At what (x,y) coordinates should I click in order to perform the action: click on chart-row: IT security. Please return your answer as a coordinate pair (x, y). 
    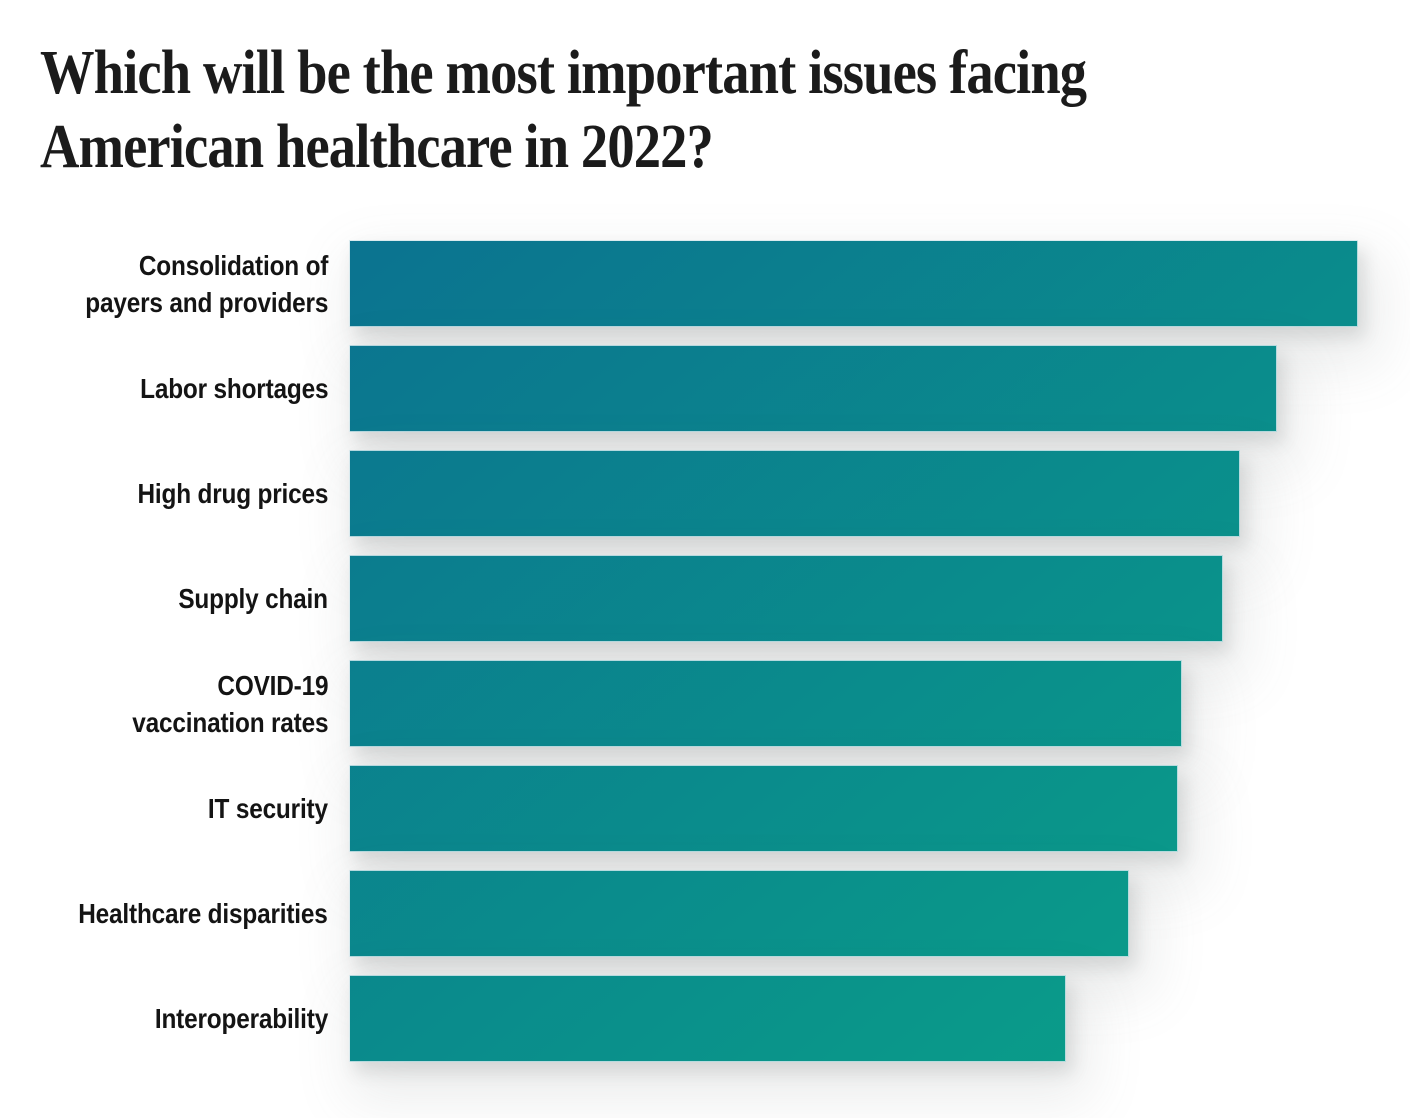
    Looking at the image, I should click on (699, 808).